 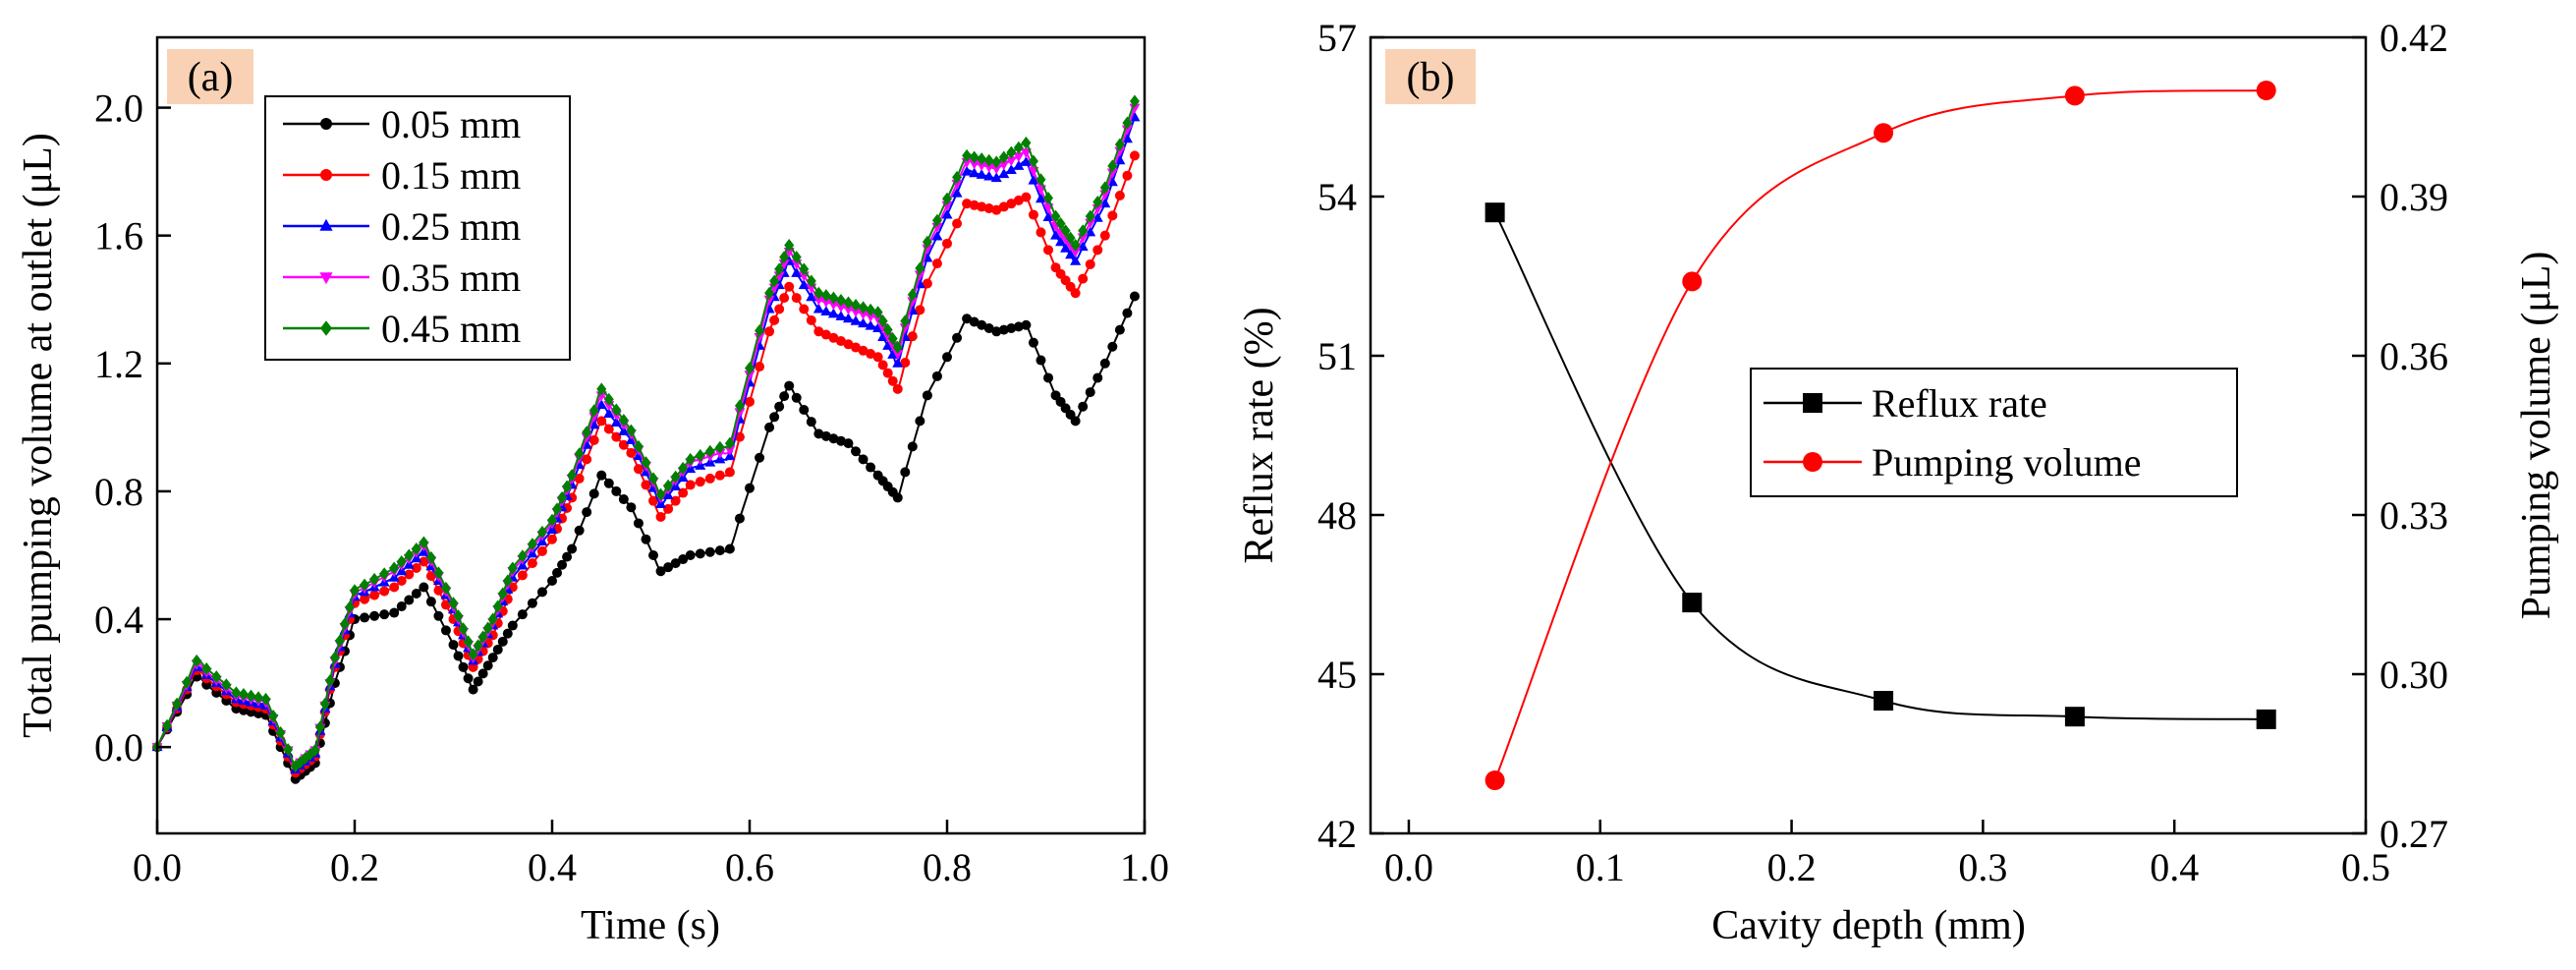 What do you see at coordinates (1792, 867) in the screenshot?
I see `chart-b-x-tick-label: 0.2` at bounding box center [1792, 867].